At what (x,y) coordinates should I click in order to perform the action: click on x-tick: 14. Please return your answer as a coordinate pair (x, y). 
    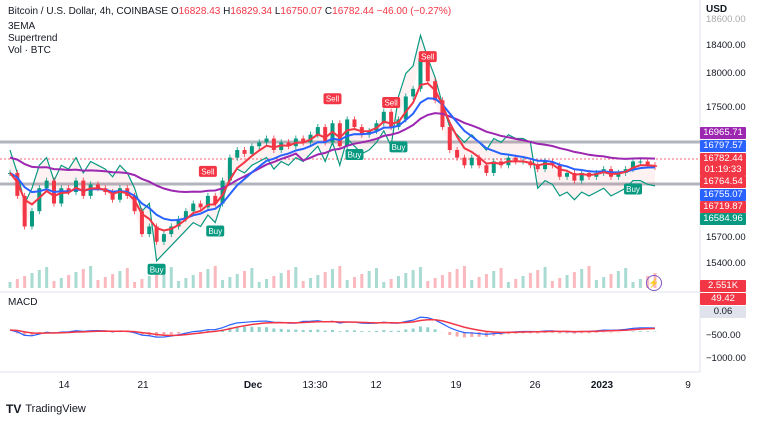
    Looking at the image, I should click on (64, 385).